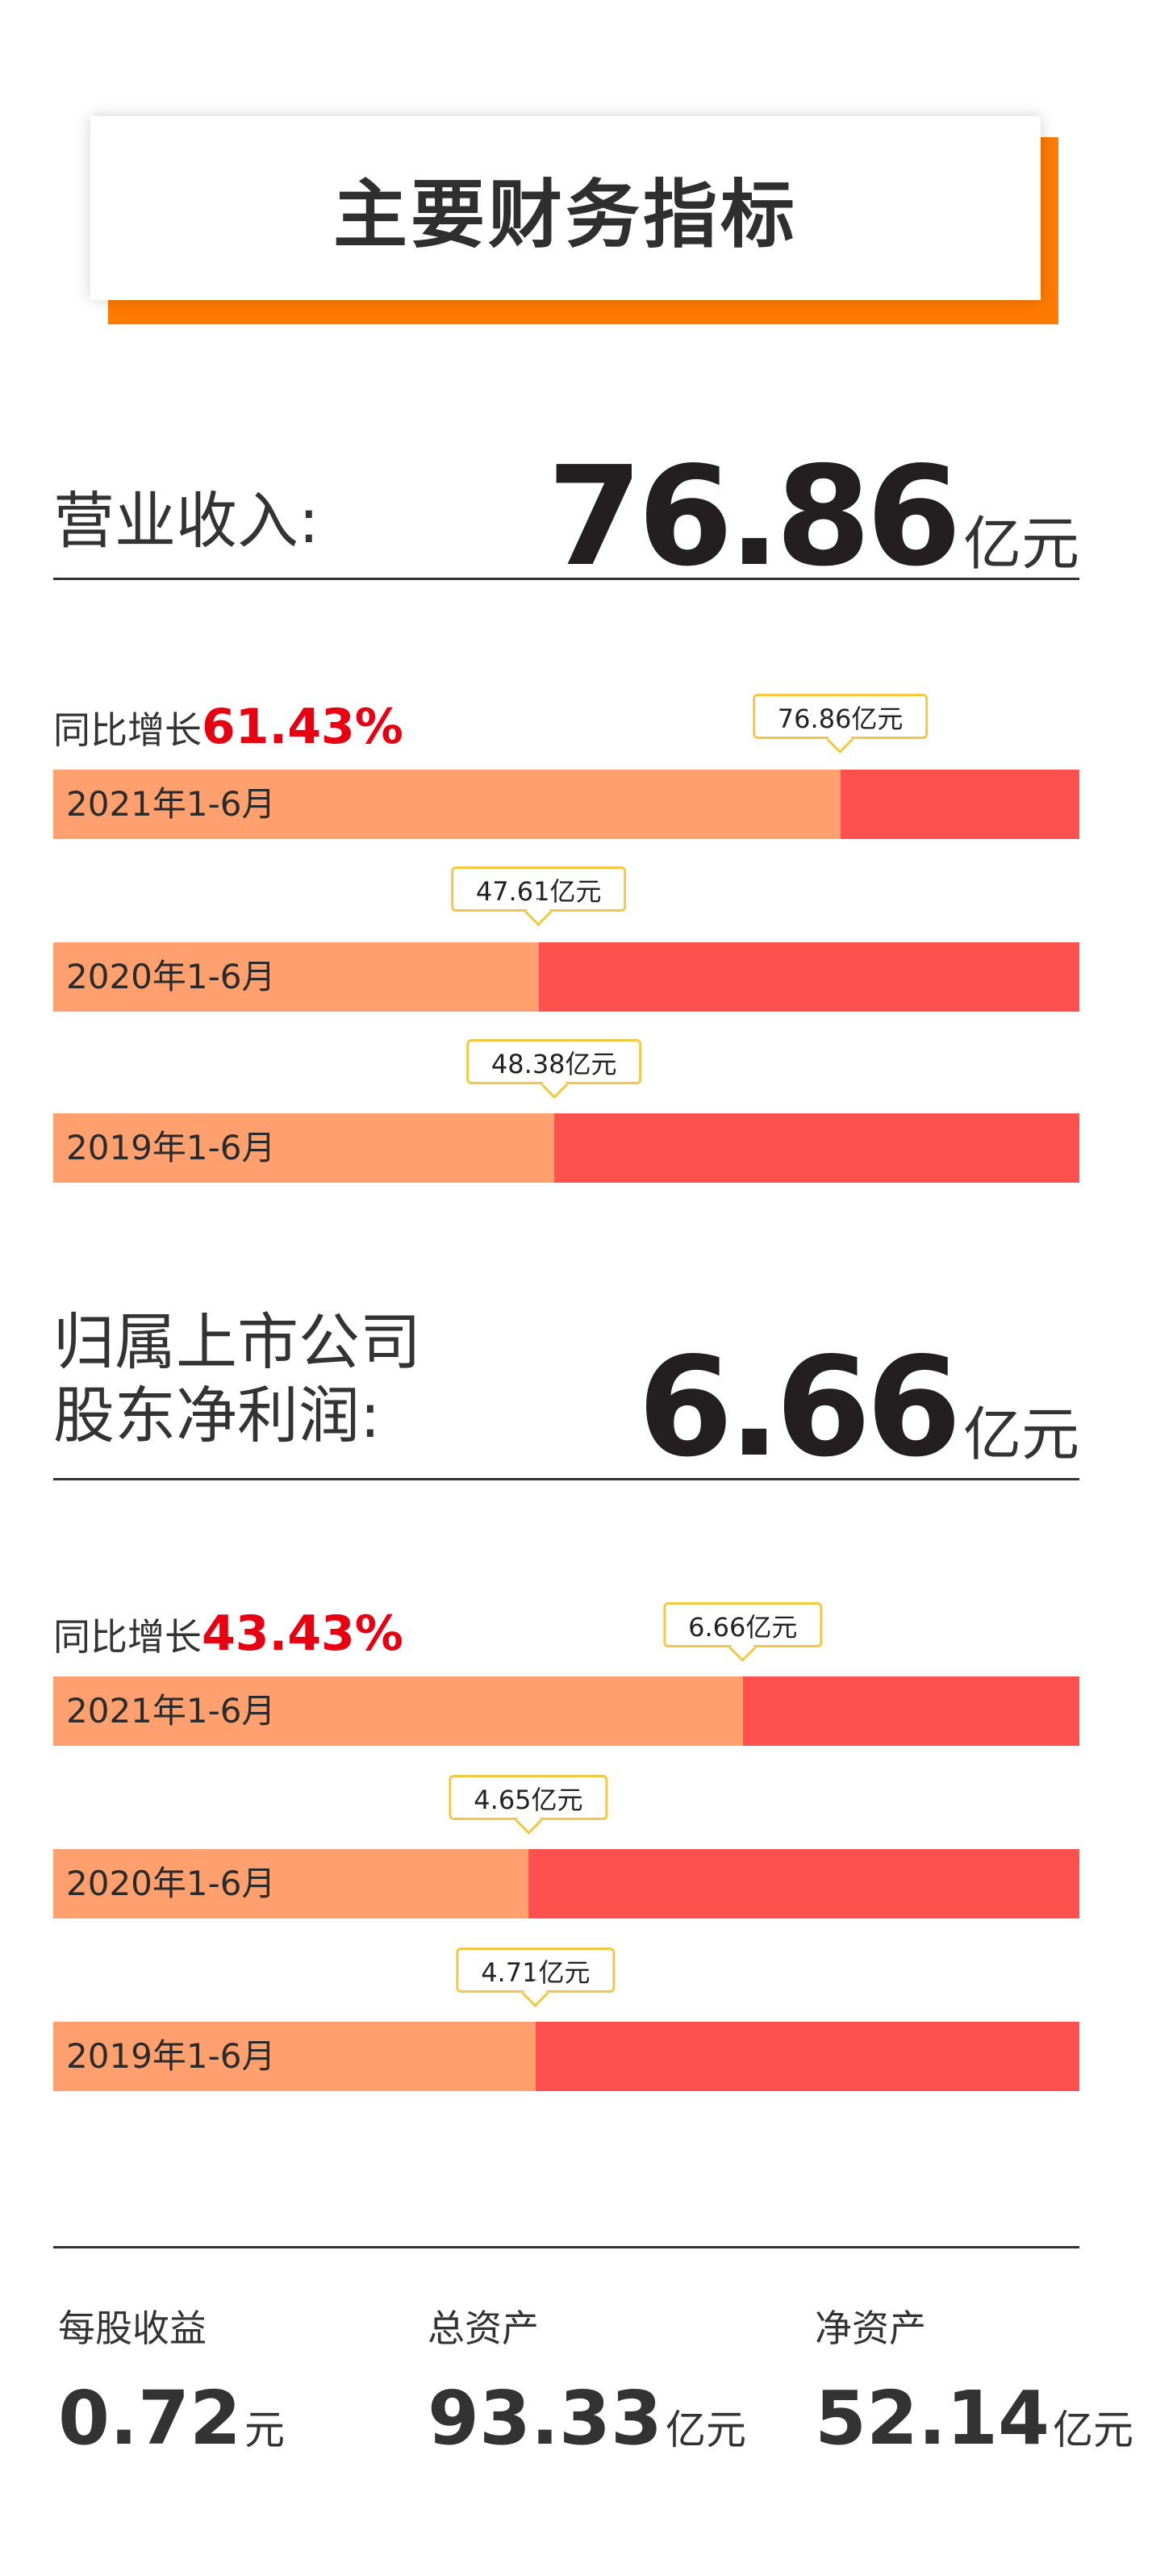  I want to click on revenue-bar-label-2021: 2021年1-6月, so click(171, 804).